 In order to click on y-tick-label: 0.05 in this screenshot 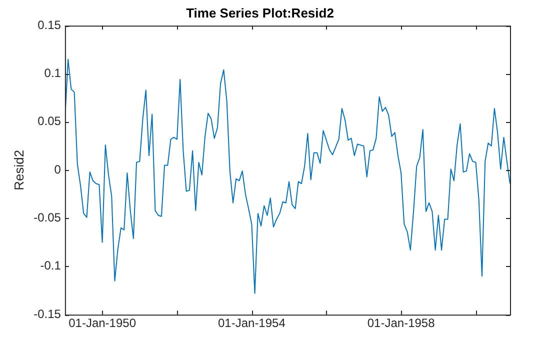, I will do `click(50, 121)`.